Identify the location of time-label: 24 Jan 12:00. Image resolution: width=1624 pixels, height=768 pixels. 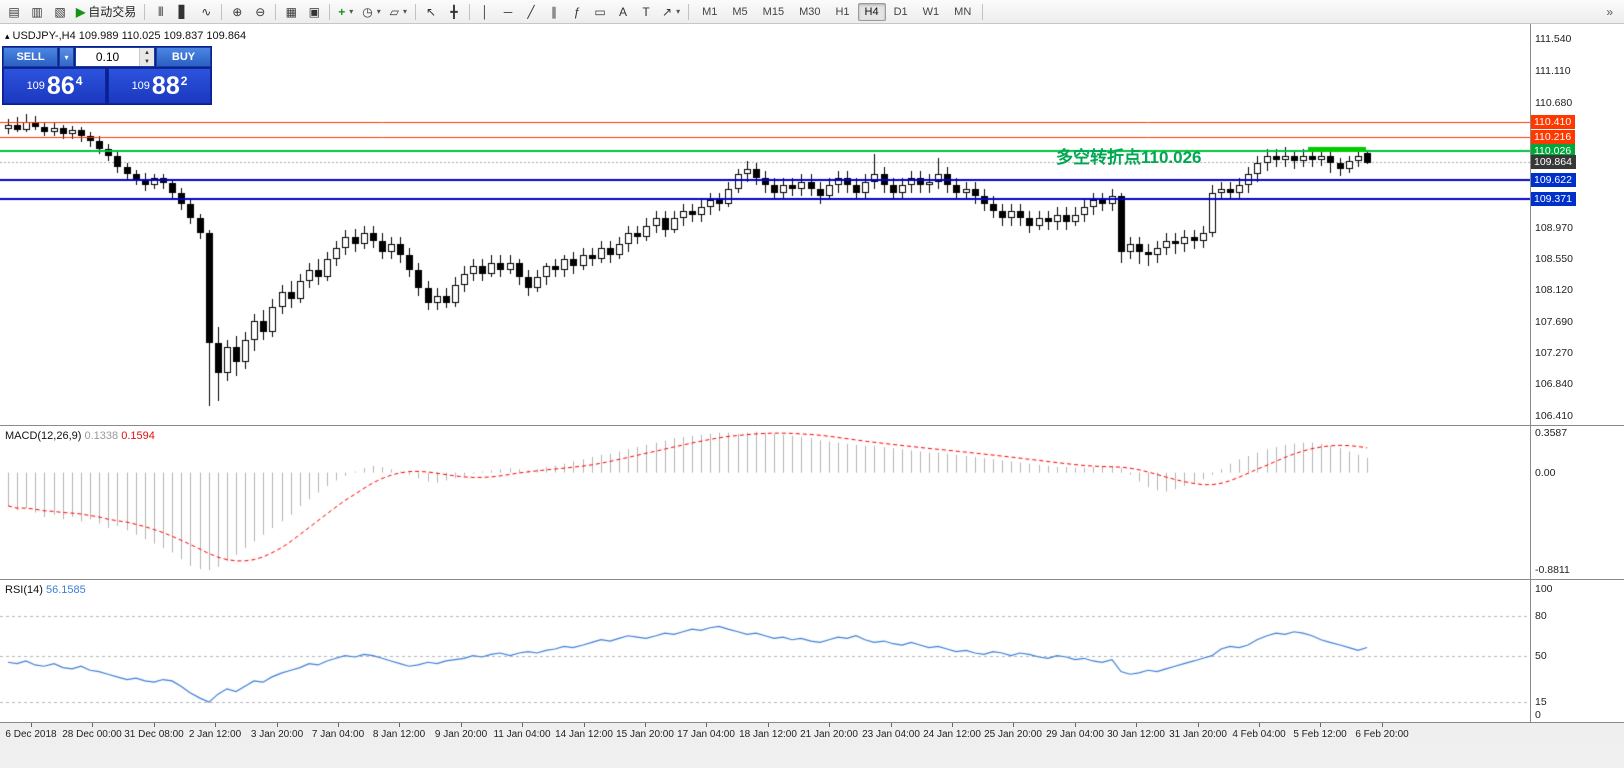
(952, 734).